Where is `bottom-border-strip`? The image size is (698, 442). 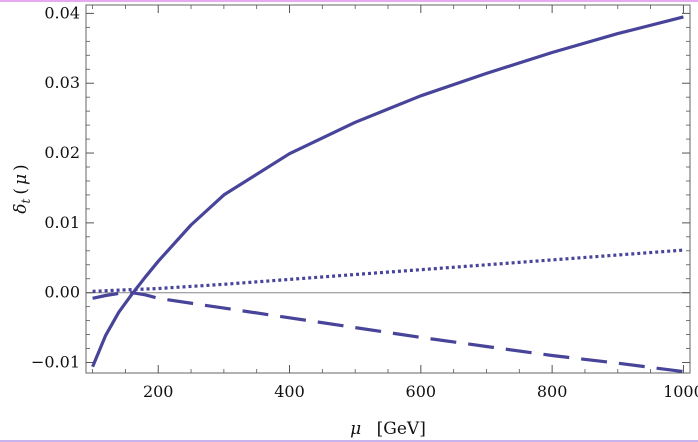 bottom-border-strip is located at coordinates (349, 441).